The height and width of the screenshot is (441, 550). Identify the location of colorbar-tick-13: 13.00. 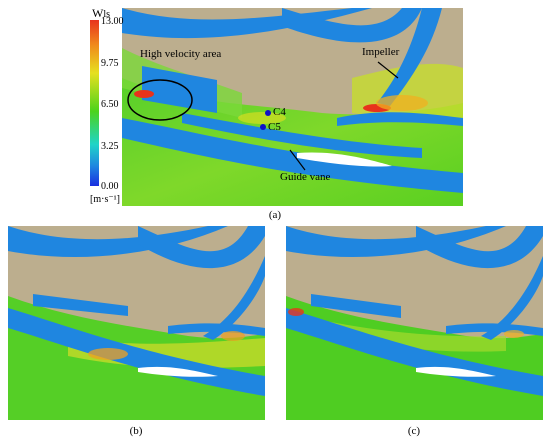
(112, 21).